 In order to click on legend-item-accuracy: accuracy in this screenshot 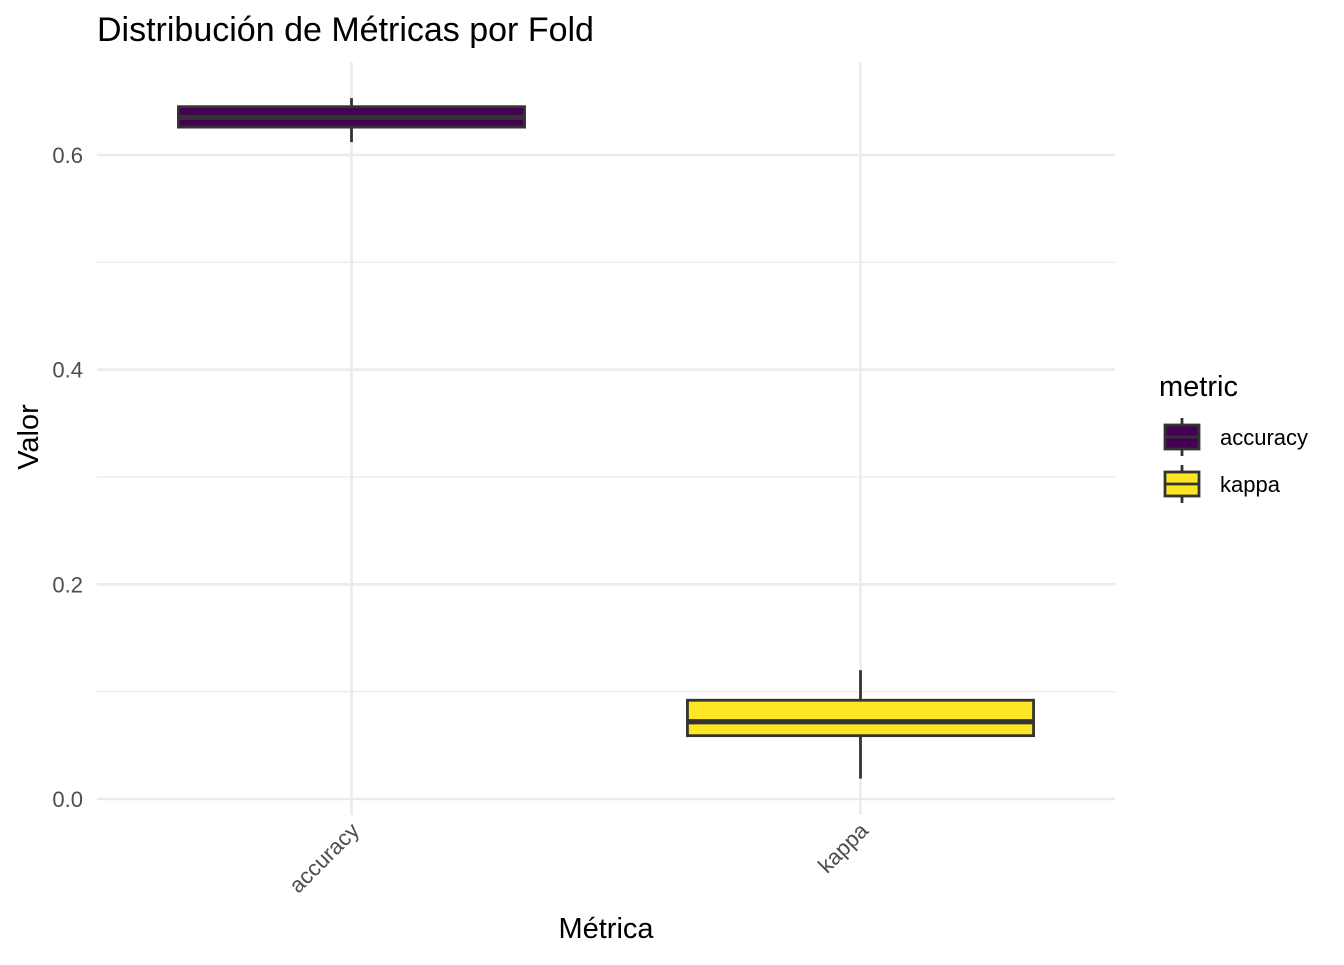, I will do `click(1235, 437)`.